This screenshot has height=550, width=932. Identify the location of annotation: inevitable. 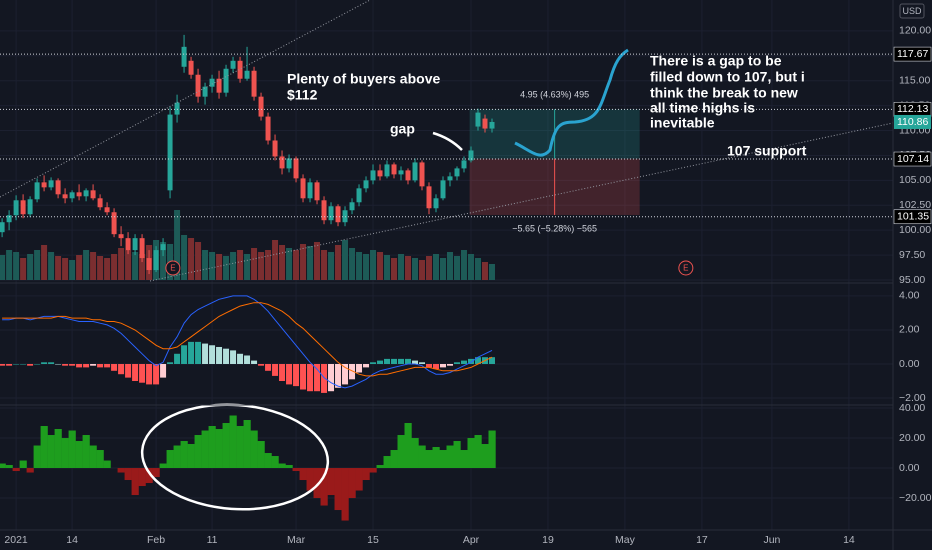
(682, 123).